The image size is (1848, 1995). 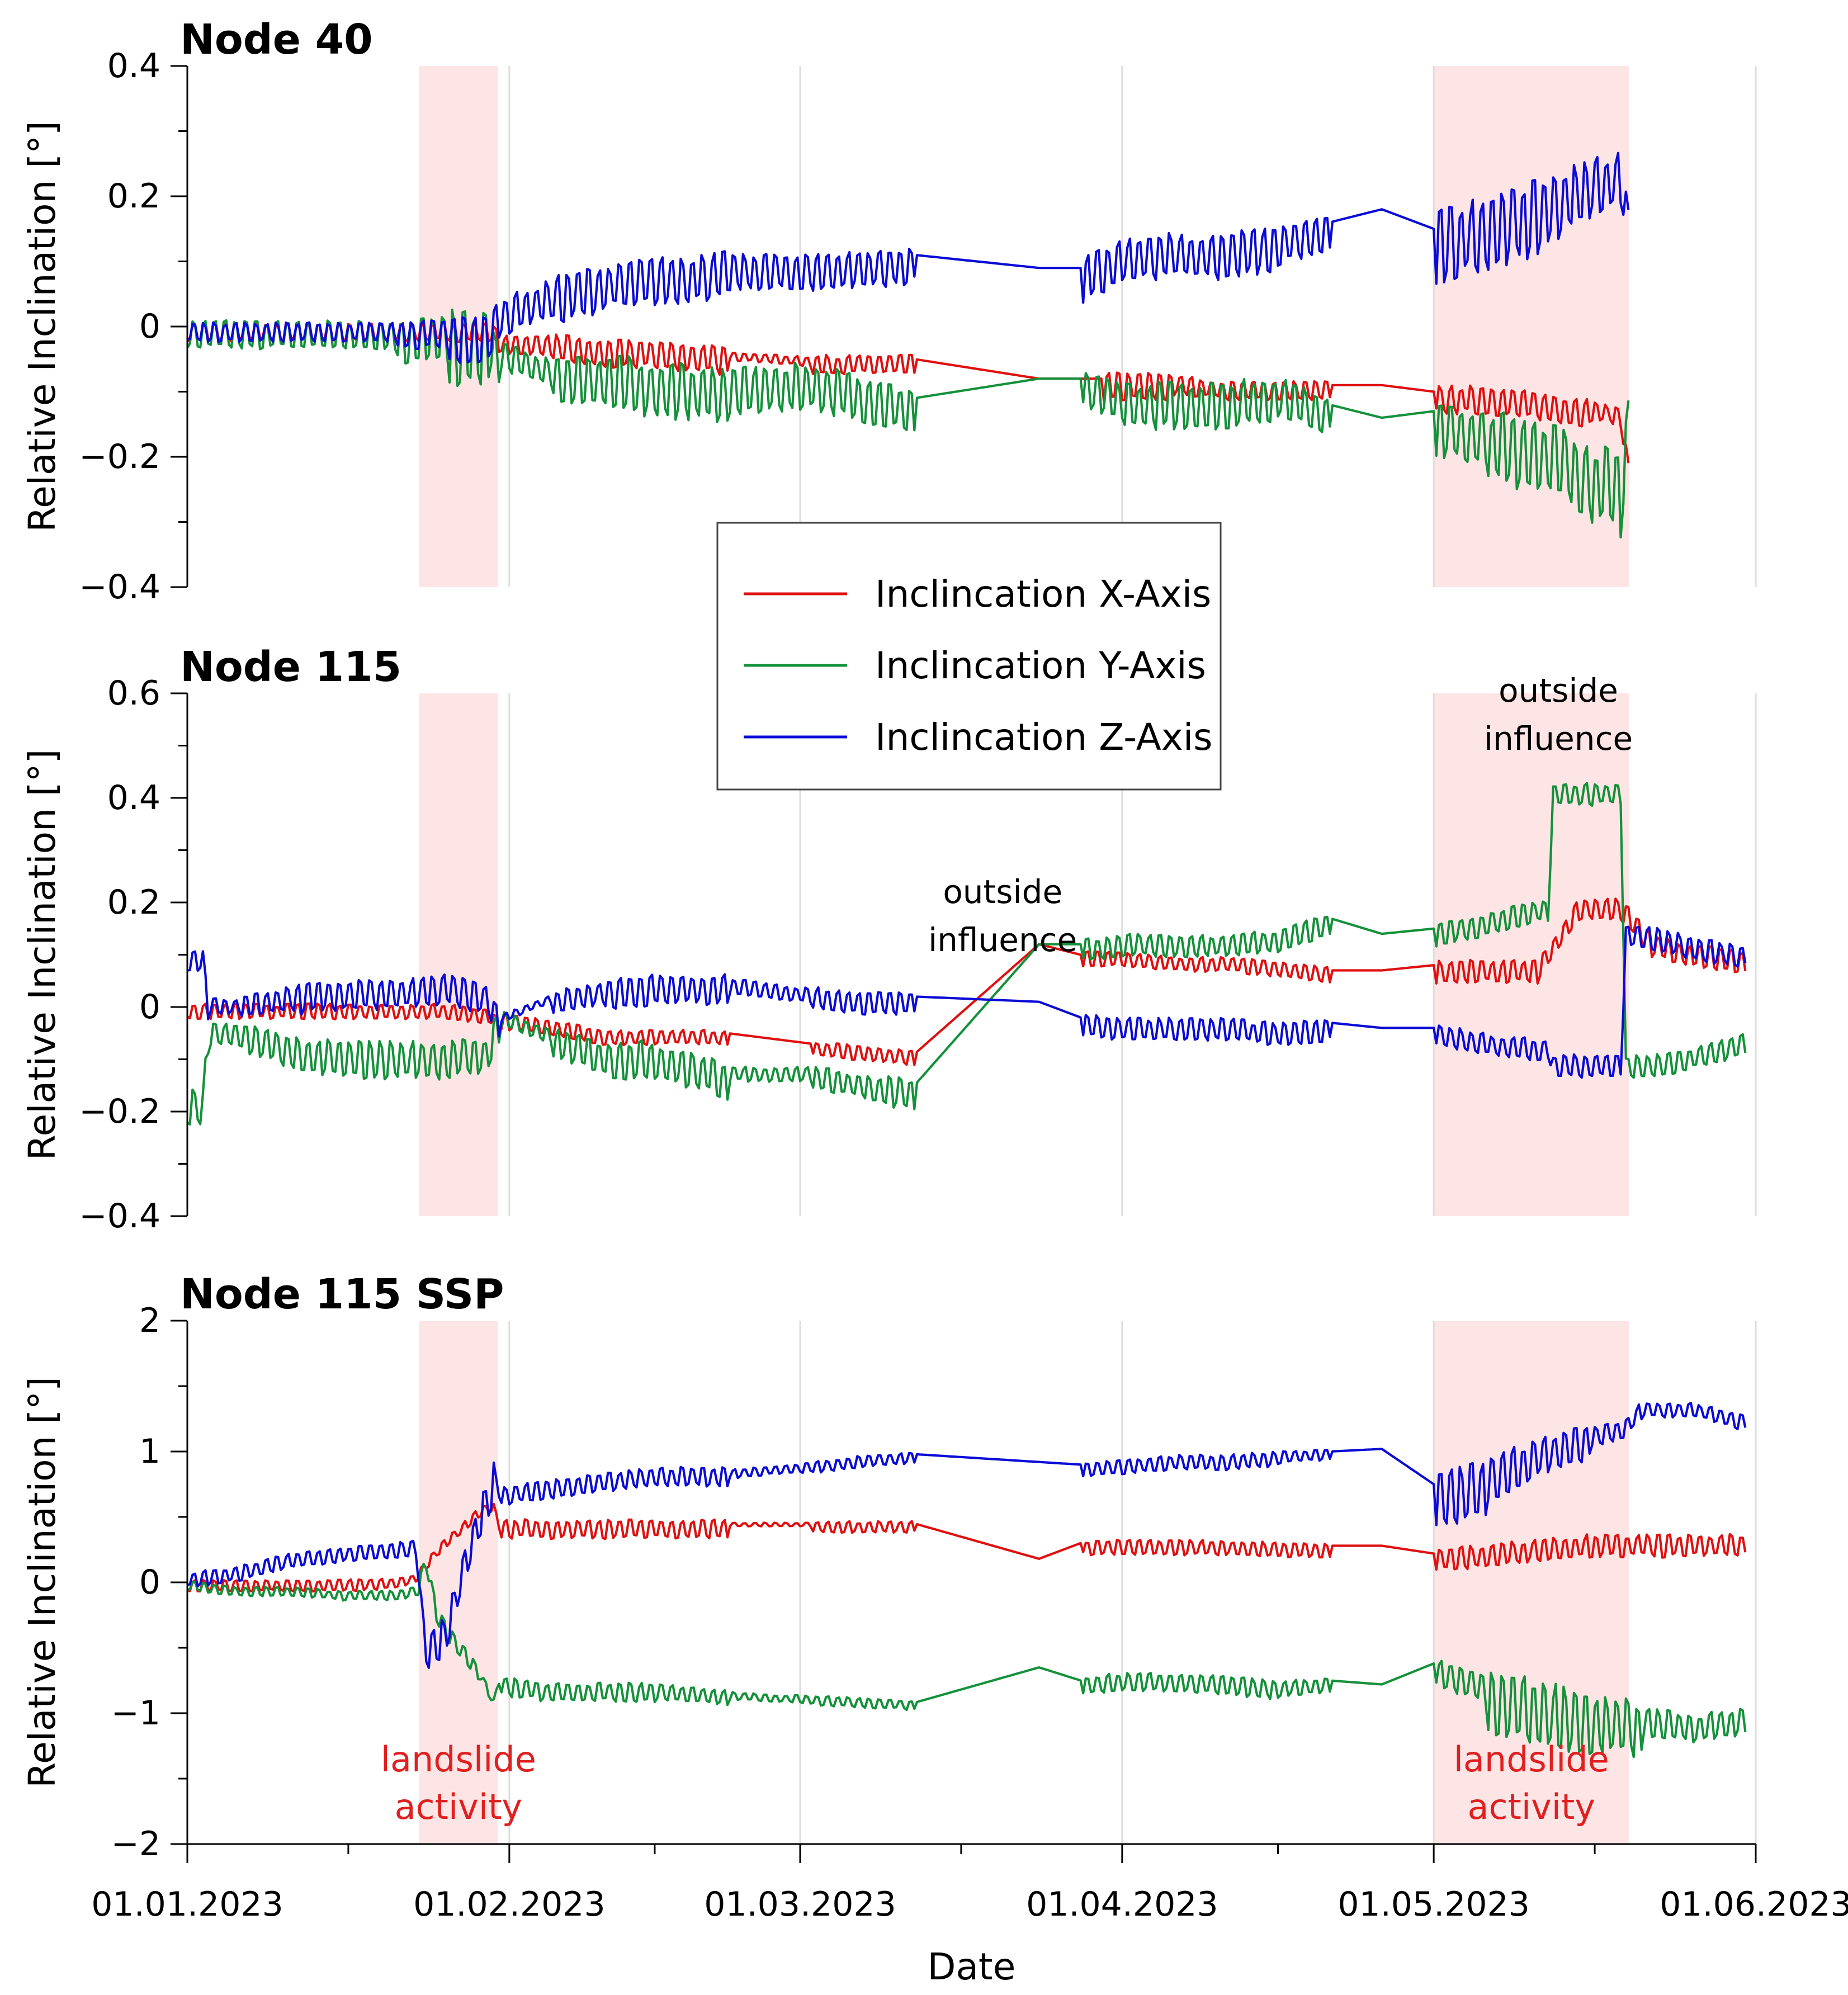 What do you see at coordinates (149, 1452) in the screenshot?
I see `y-tick-label: 1` at bounding box center [149, 1452].